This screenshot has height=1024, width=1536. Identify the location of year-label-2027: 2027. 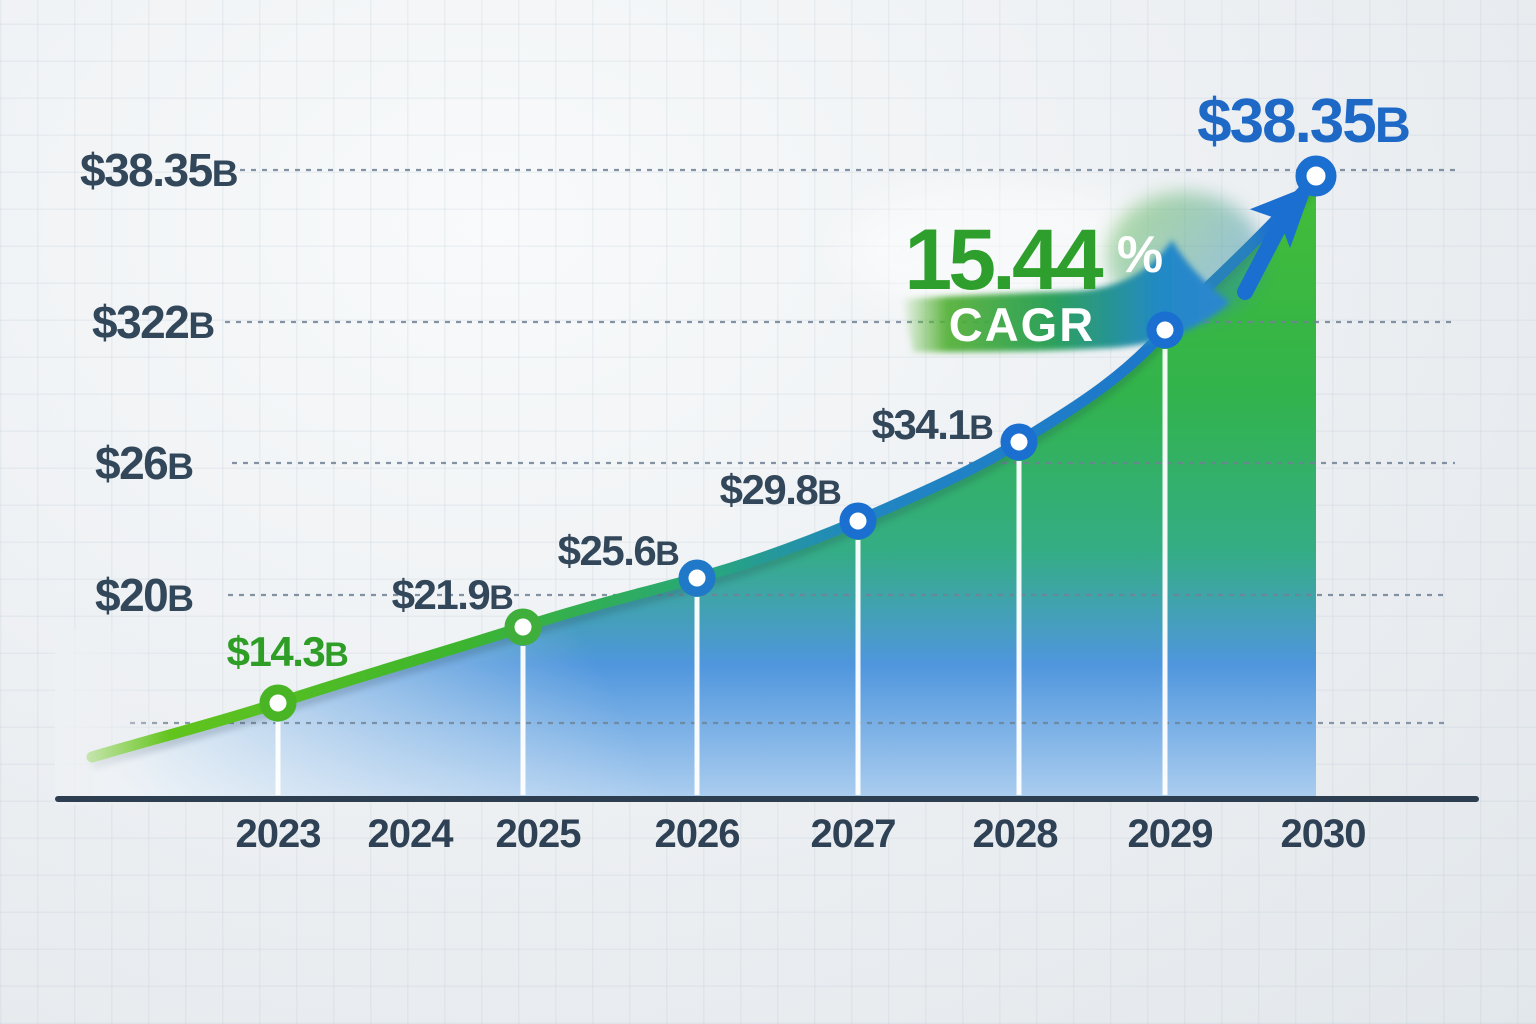
(853, 834).